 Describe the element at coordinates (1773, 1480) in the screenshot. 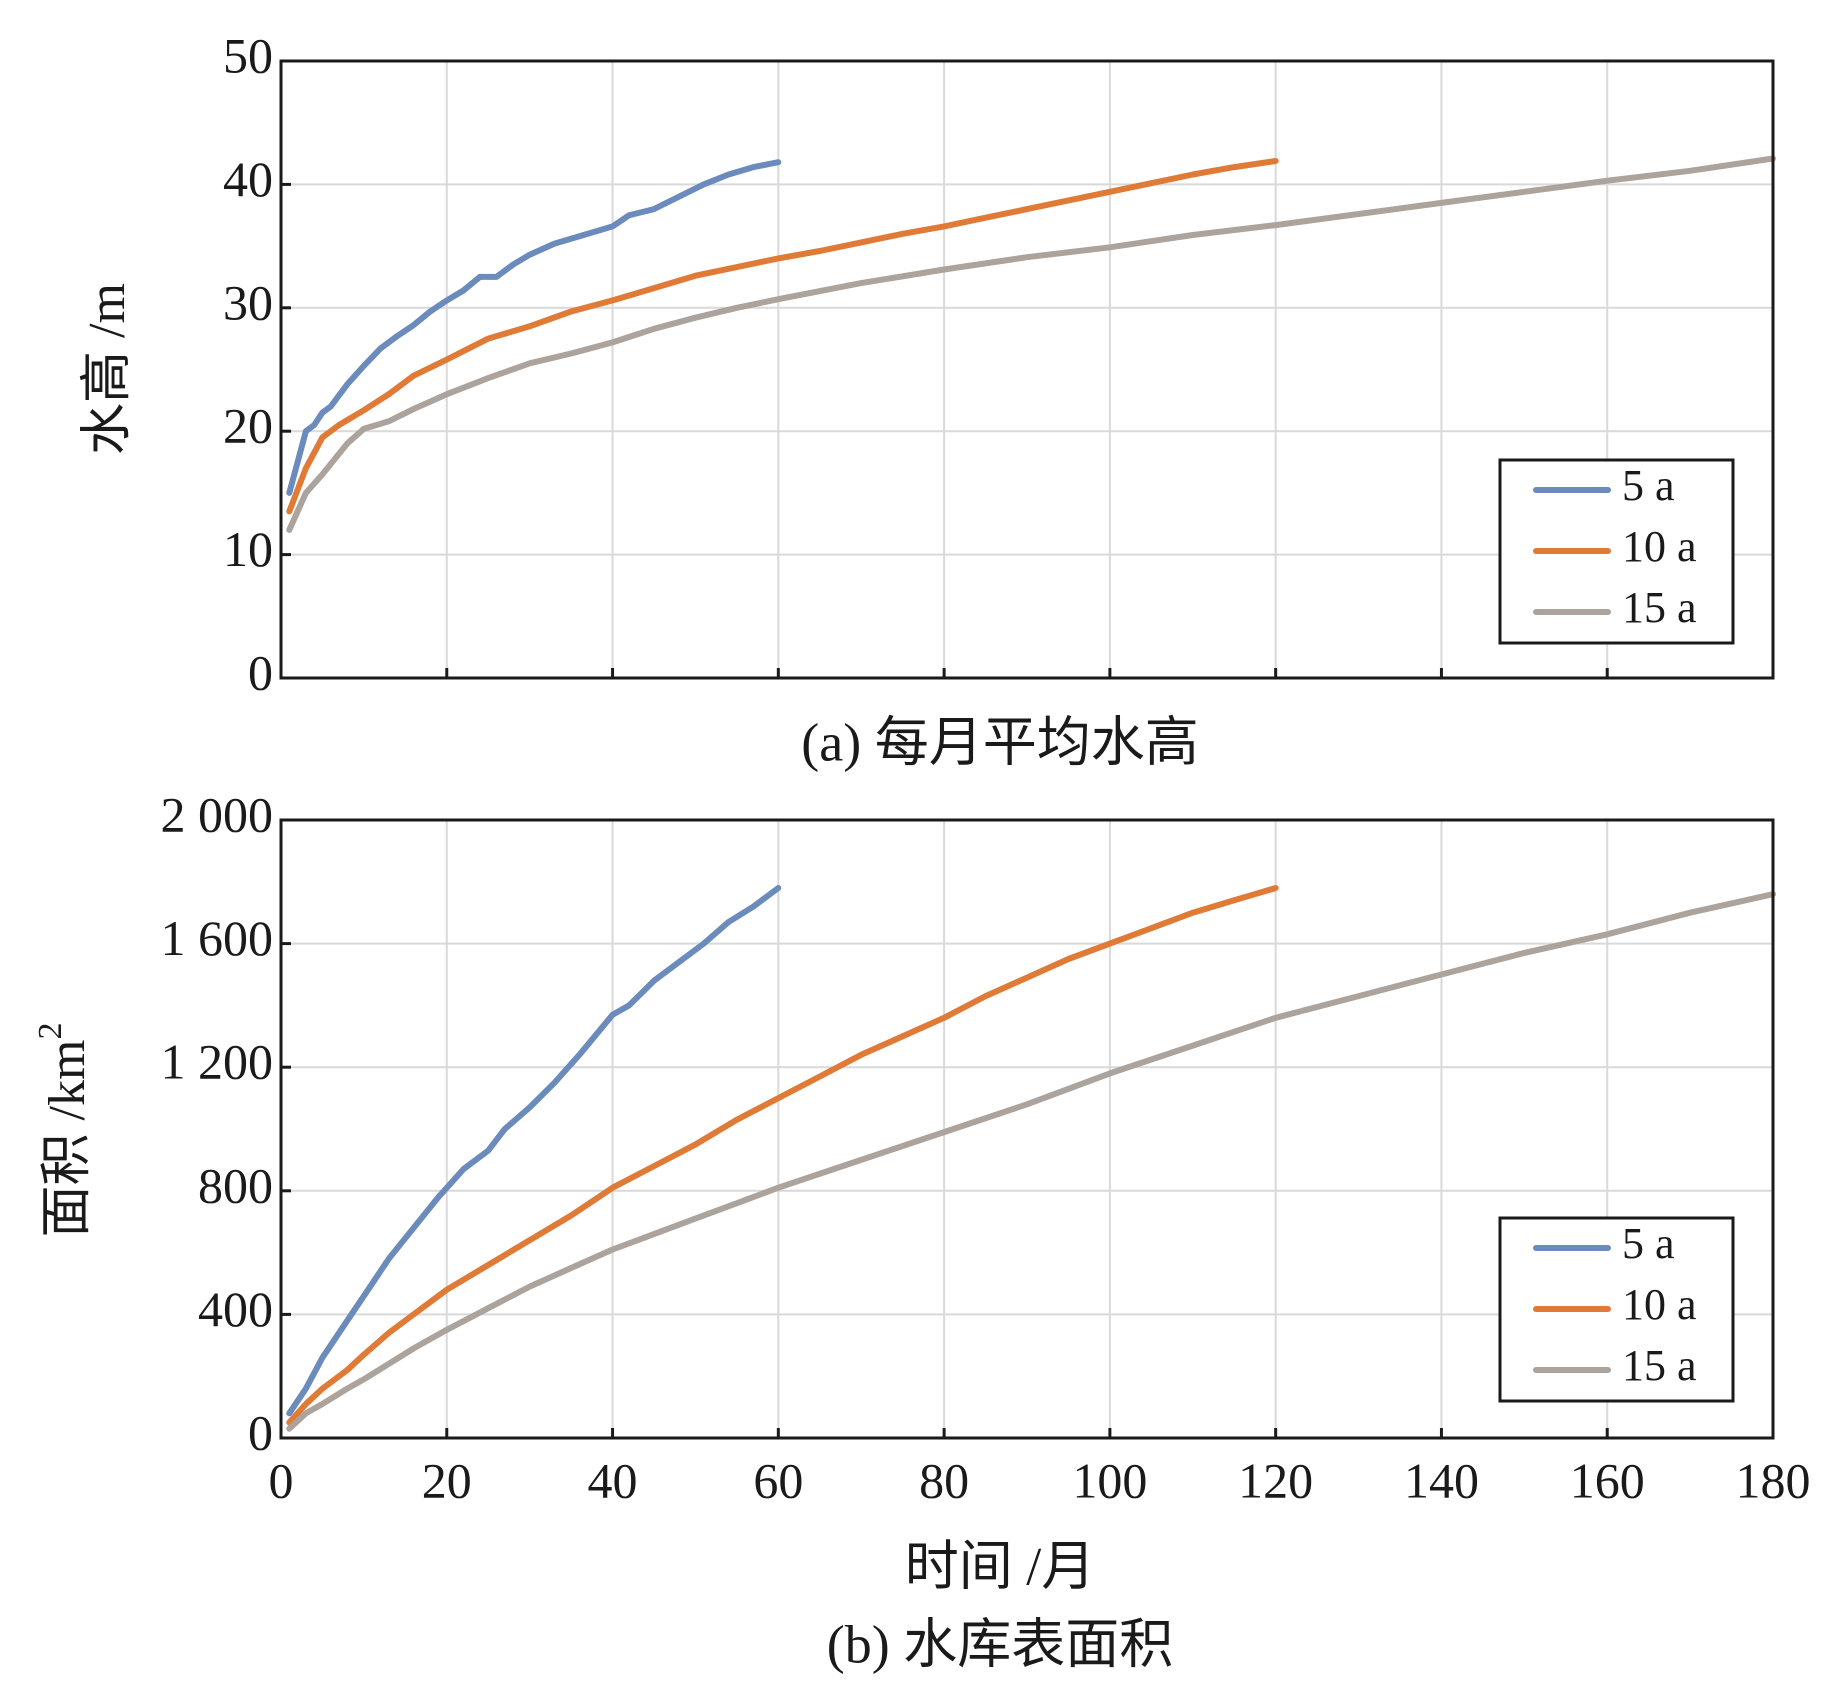

I see `x-tick-label: 180` at that location.